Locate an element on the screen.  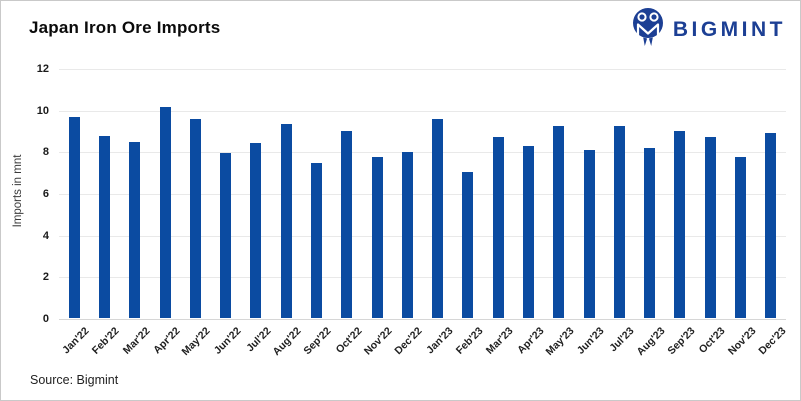
bigmint-logo: BIGMINT is located at coordinates (708, 29).